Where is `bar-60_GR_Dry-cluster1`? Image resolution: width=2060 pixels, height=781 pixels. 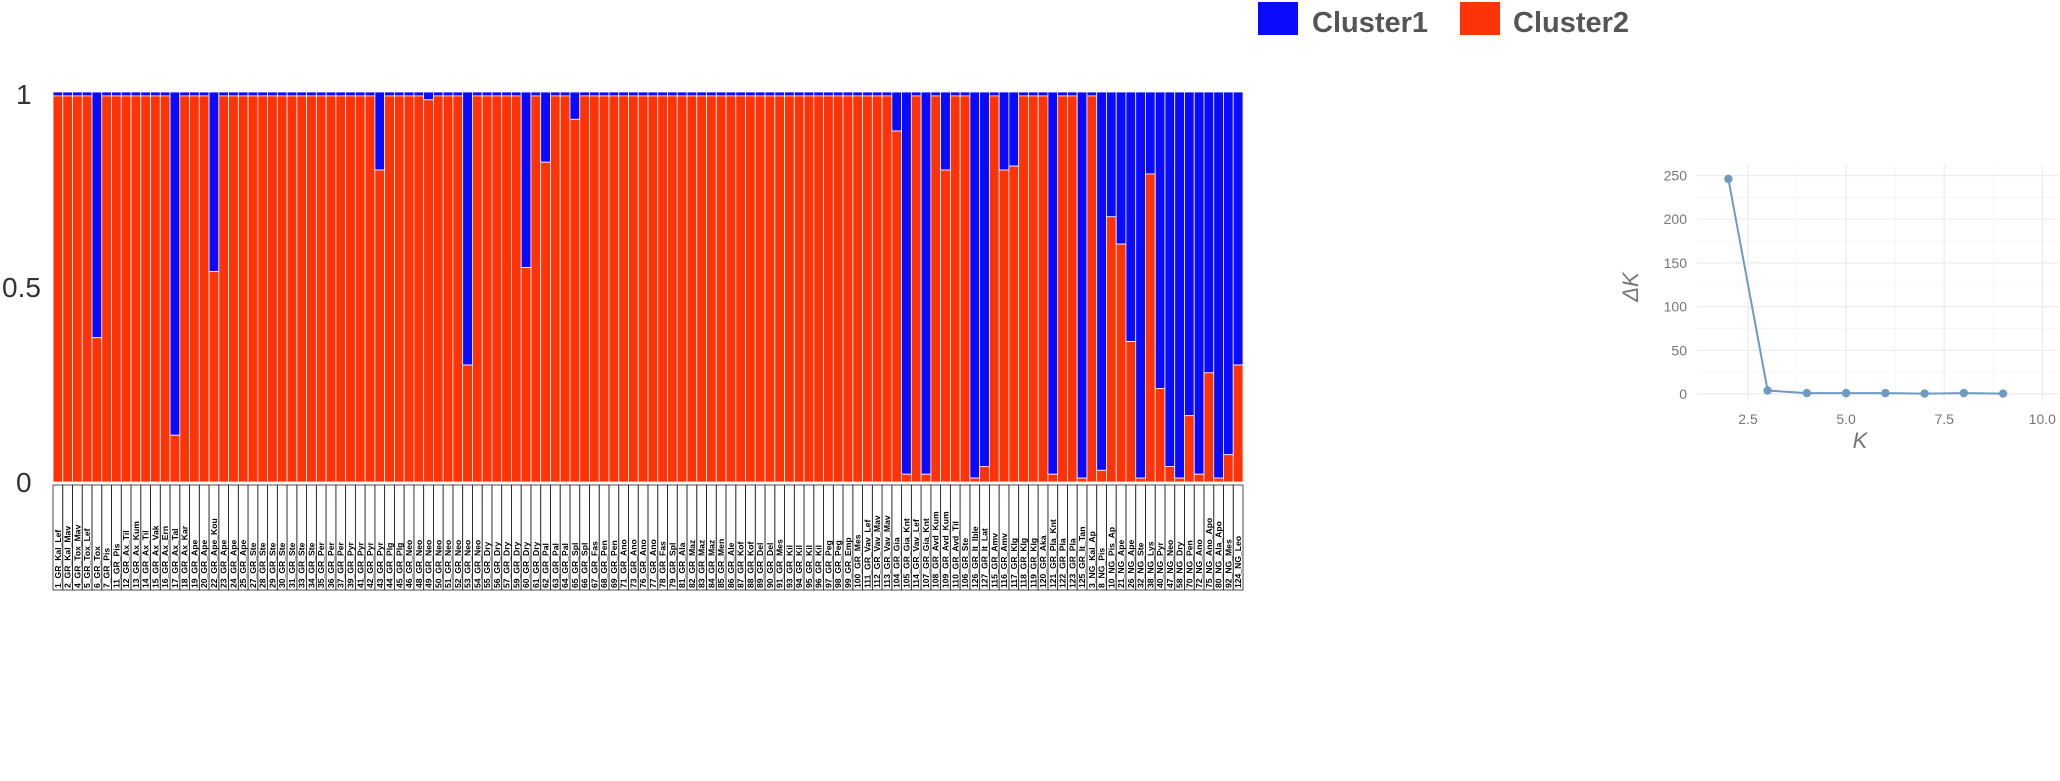
bar-60_GR_Dry-cluster1 is located at coordinates (526, 179).